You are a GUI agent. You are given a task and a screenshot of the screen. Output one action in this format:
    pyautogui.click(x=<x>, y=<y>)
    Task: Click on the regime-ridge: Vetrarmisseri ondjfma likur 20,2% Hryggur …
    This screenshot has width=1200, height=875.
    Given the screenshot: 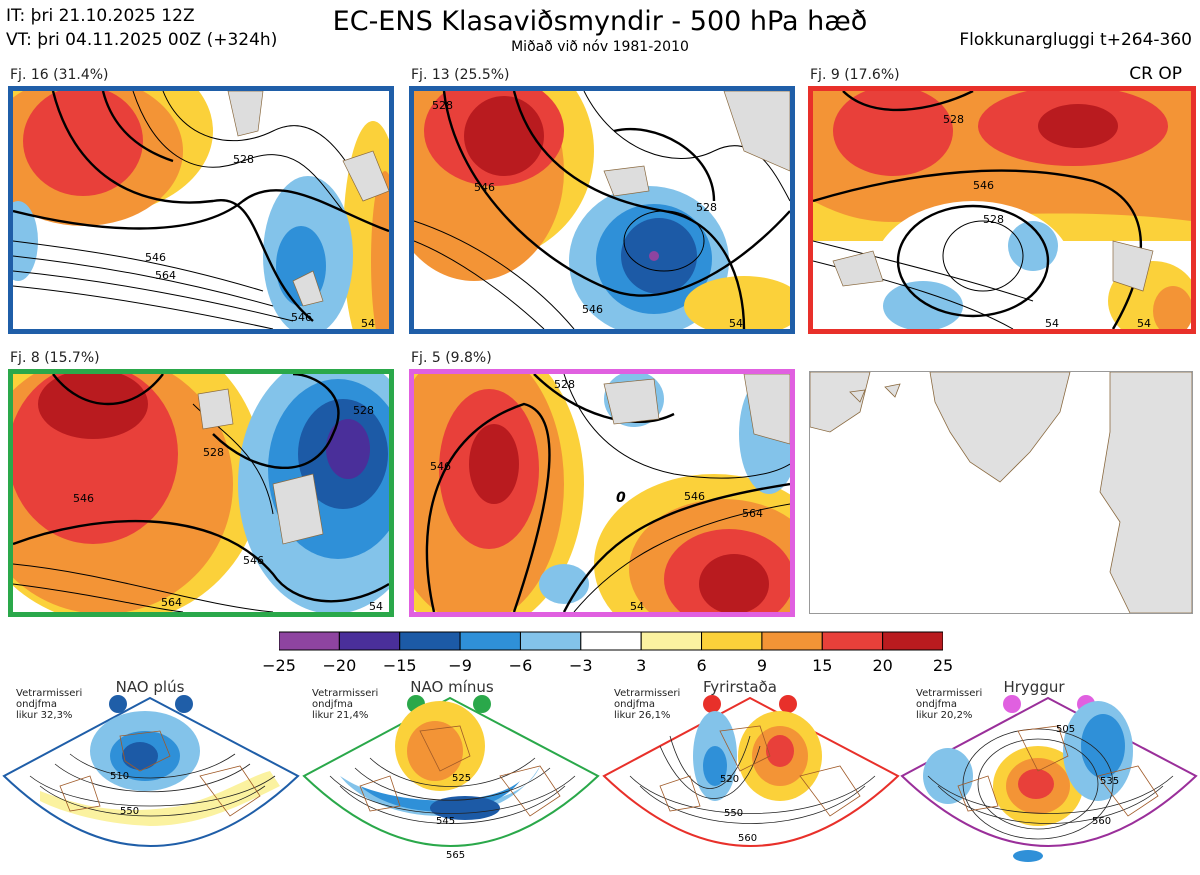 What is the action you would take?
    pyautogui.click(x=1049, y=773)
    